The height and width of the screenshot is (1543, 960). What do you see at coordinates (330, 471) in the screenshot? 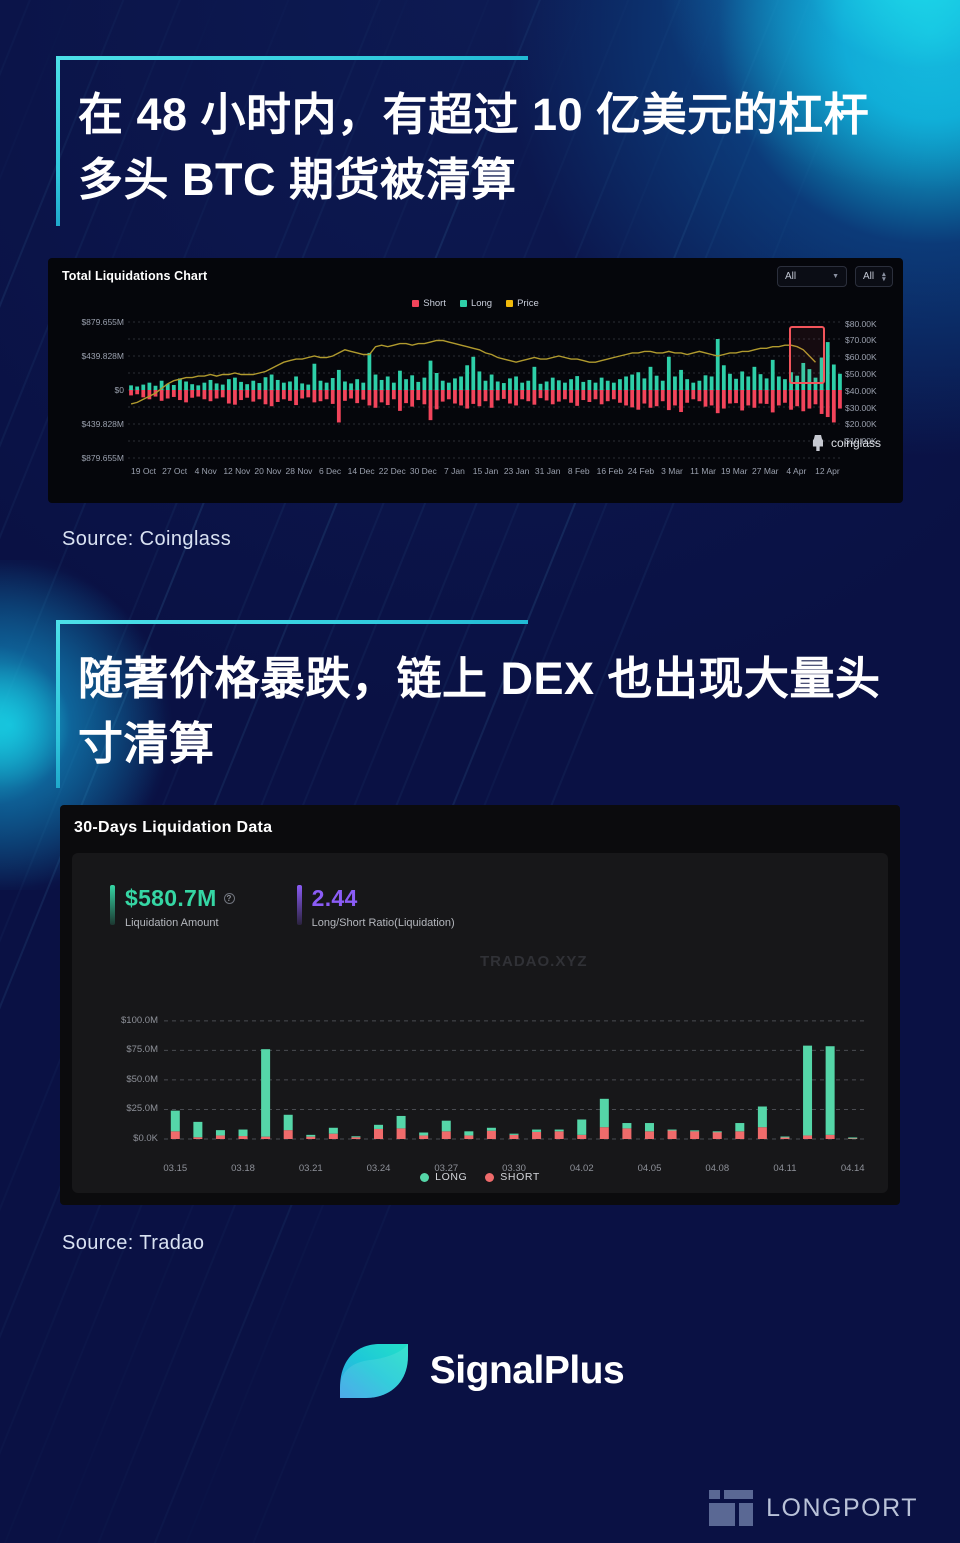
I see `chart1-x-axis-label: 6 Dec` at bounding box center [330, 471].